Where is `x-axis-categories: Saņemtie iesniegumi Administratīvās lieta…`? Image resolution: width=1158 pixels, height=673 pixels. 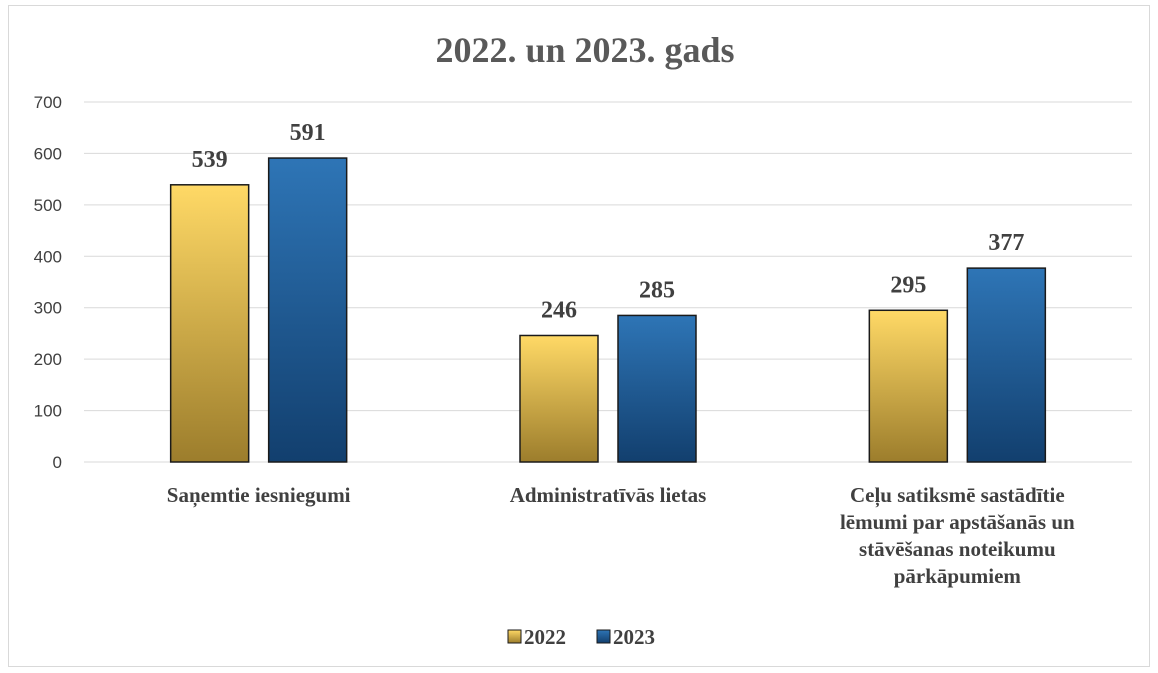 x-axis-categories: Saņemtie iesniegumi Administratīvās lieta… is located at coordinates (621, 535).